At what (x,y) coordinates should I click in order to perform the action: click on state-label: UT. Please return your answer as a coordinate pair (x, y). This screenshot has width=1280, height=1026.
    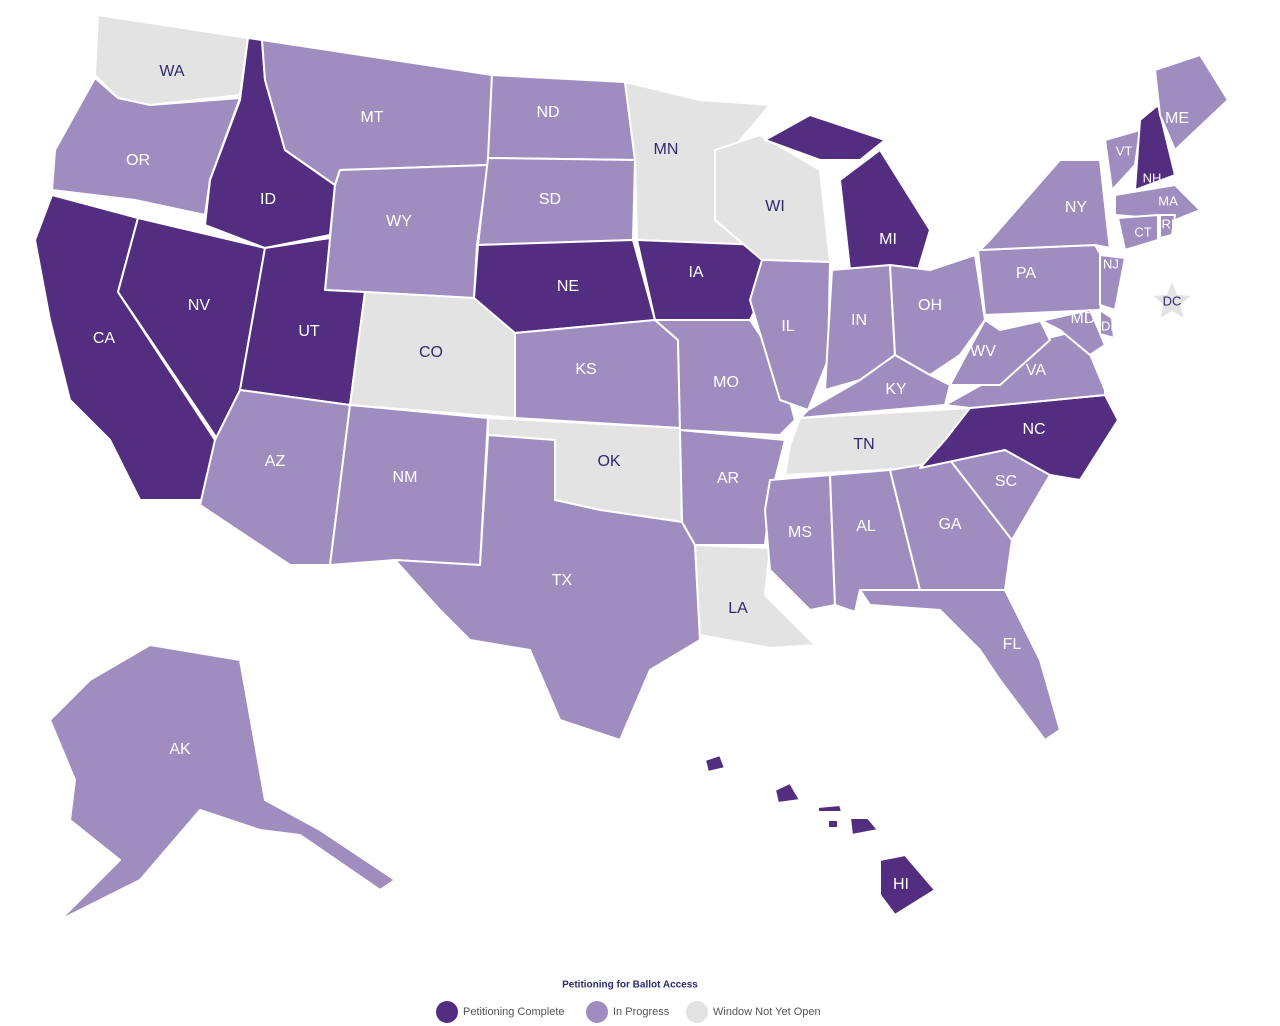
    Looking at the image, I should click on (309, 331).